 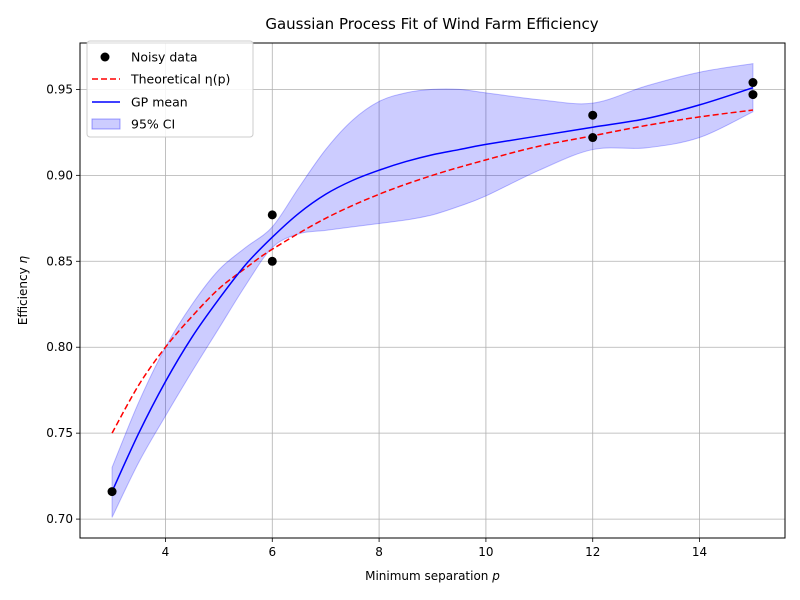 I want to click on legend: Noisy data Theoretical η(p) GP mean 95% CI, so click(x=170, y=89).